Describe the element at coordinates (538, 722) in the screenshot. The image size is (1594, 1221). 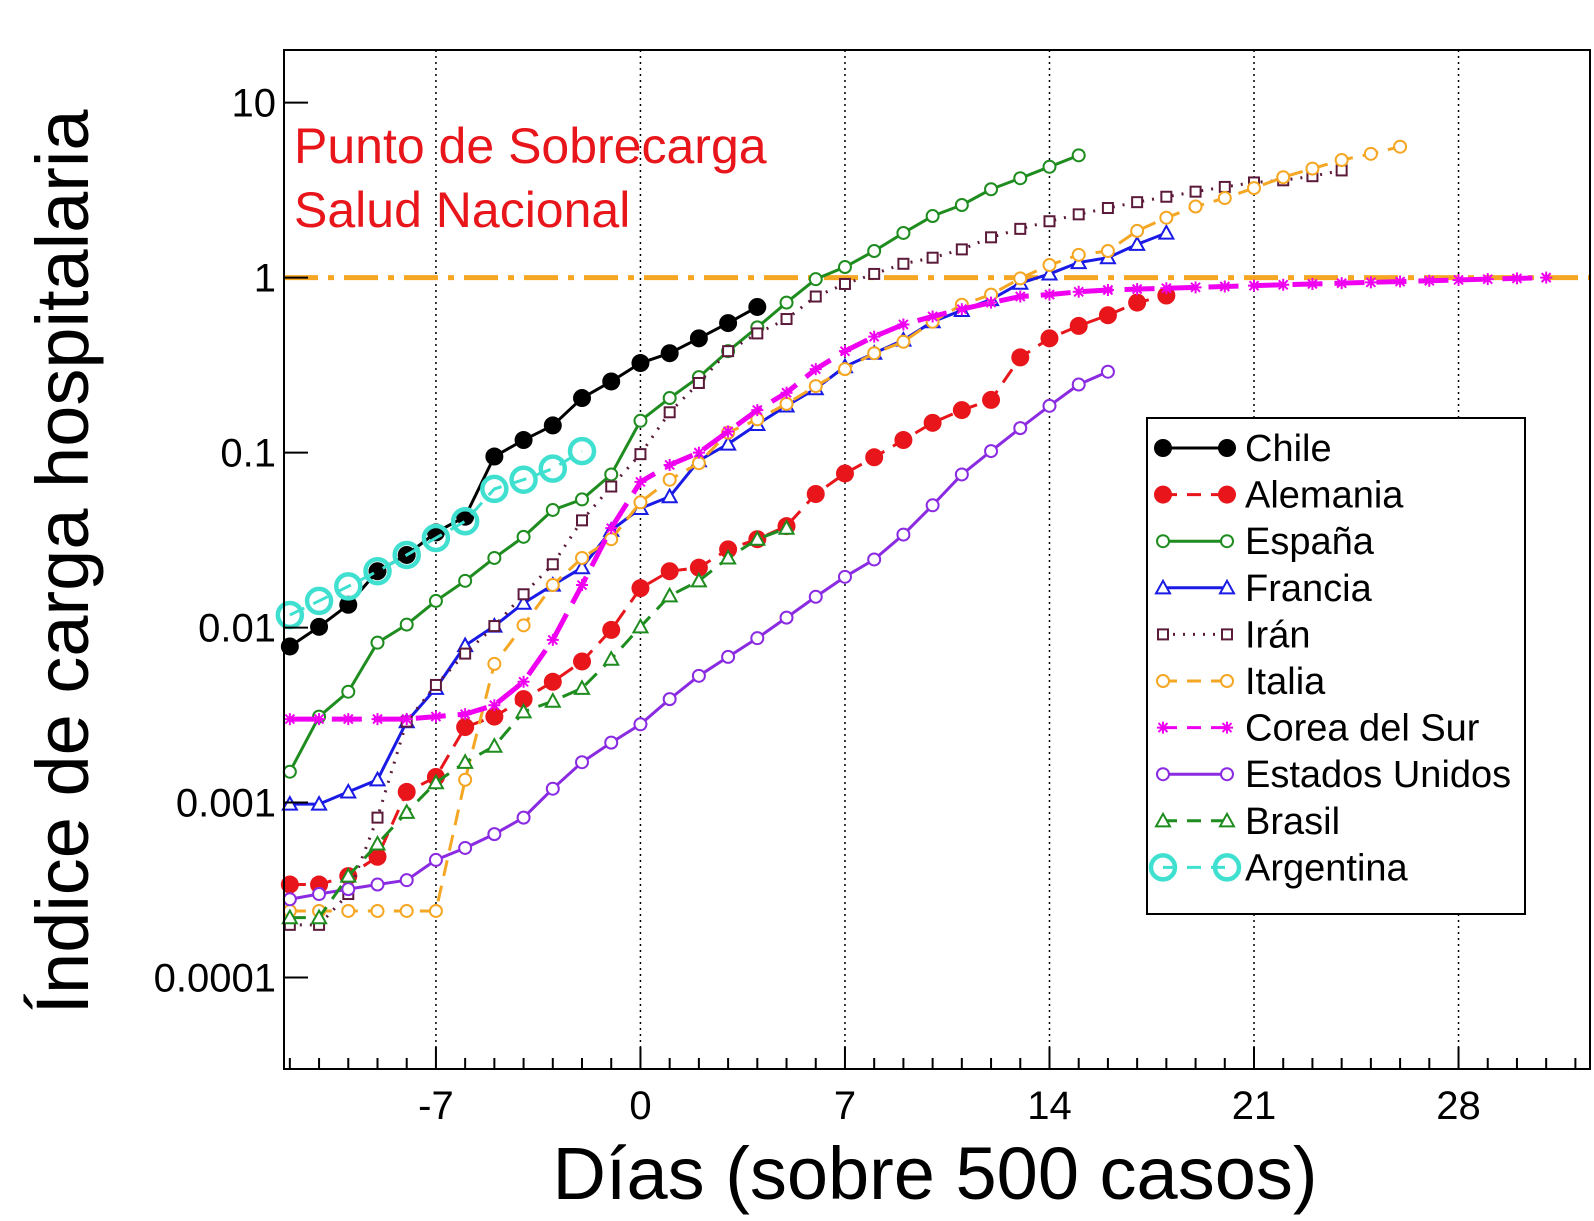
I see `series-brasil` at that location.